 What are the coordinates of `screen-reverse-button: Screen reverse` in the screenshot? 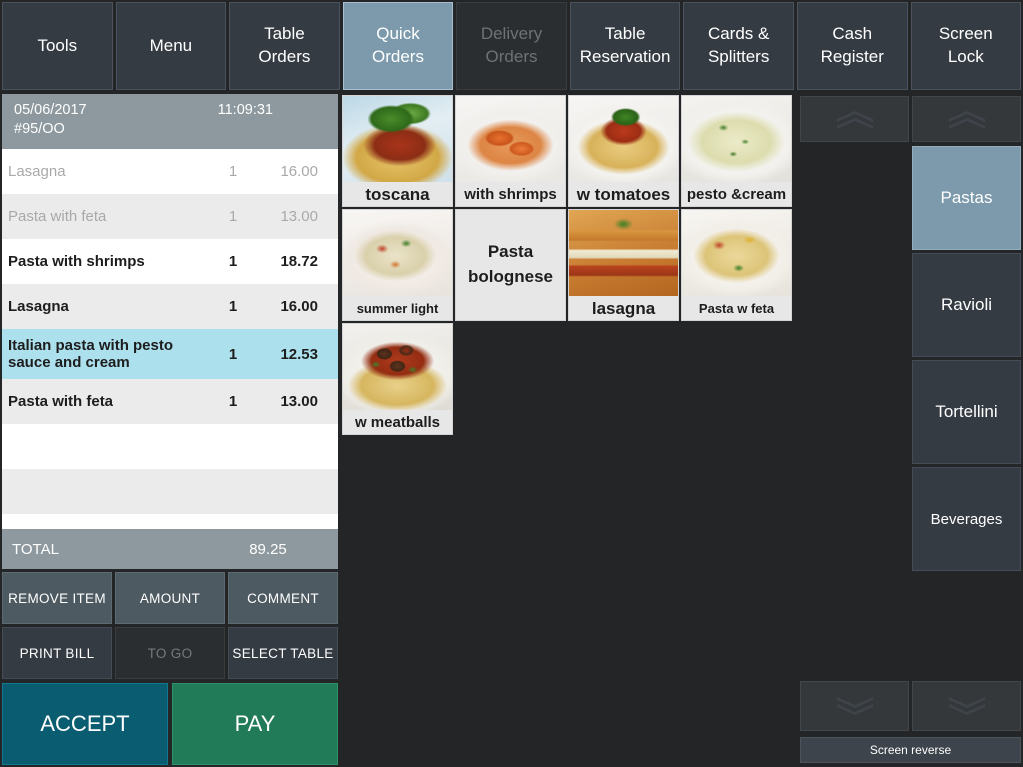 It's located at (910, 750).